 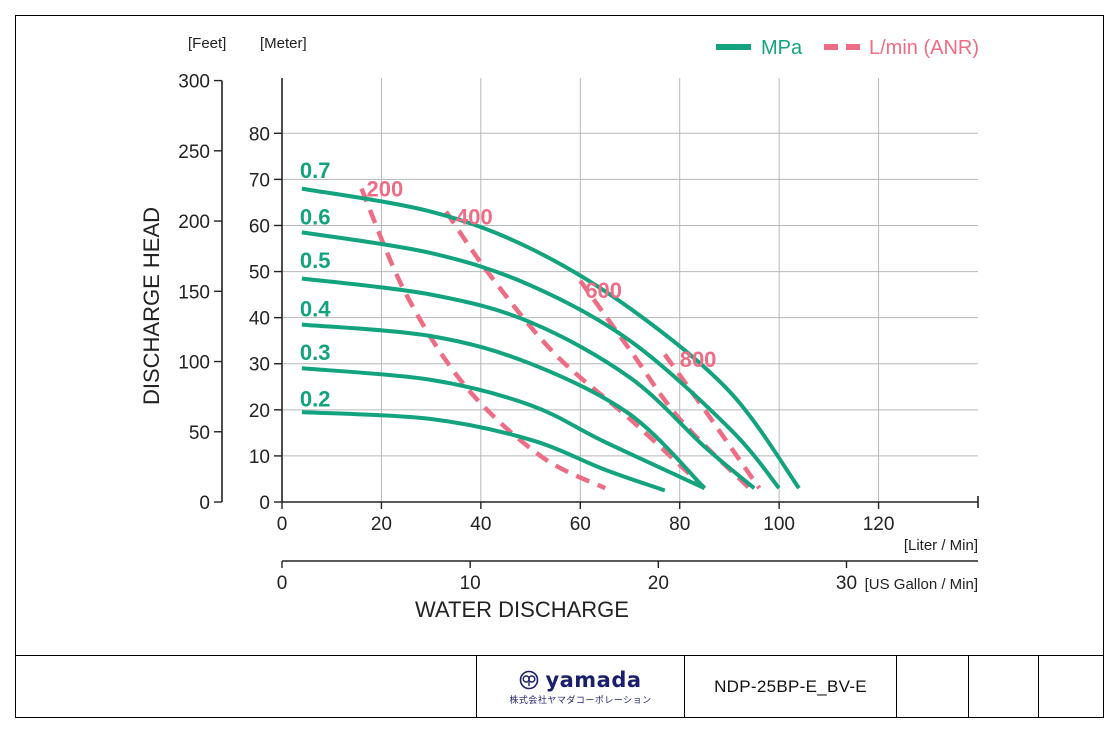 What do you see at coordinates (658, 583) in the screenshot?
I see `x-gallon-tick-label: 20` at bounding box center [658, 583].